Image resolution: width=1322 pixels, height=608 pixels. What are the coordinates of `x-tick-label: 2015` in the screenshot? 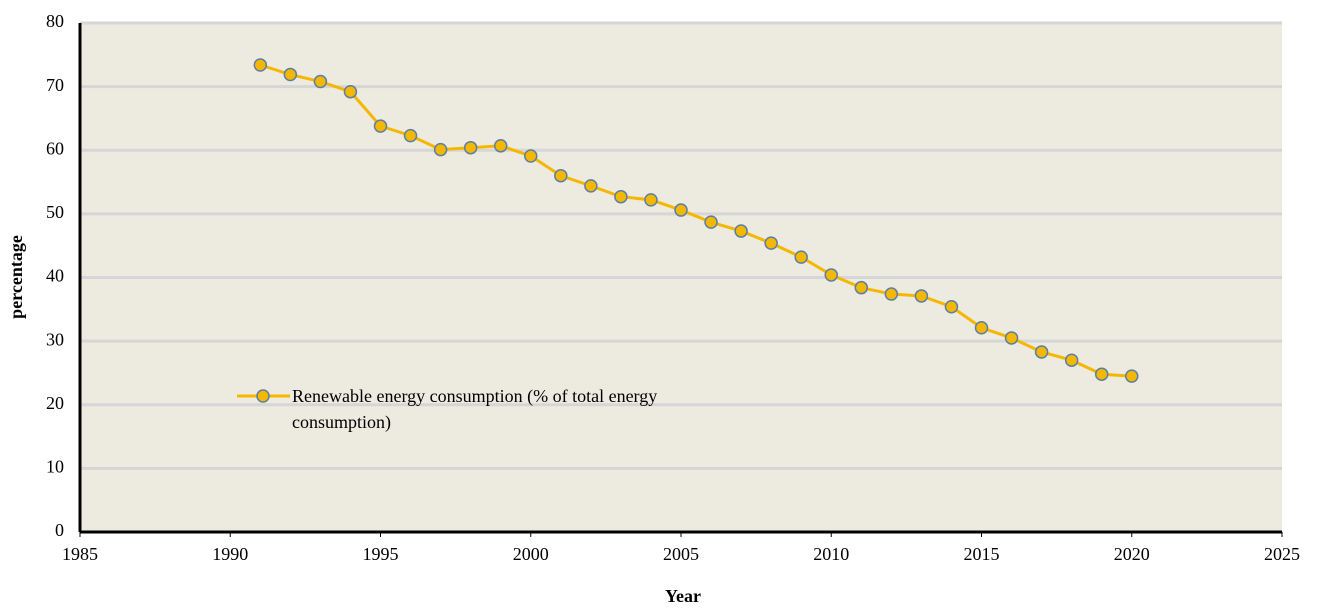 It's located at (982, 554).